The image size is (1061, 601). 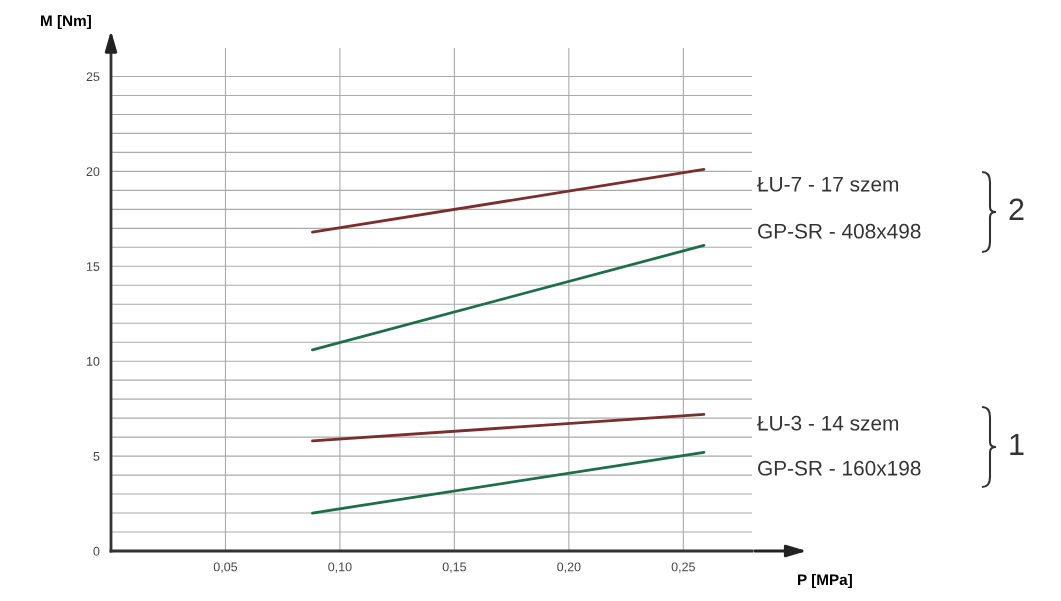 I want to click on y-tick-label: 15, so click(x=93, y=266).